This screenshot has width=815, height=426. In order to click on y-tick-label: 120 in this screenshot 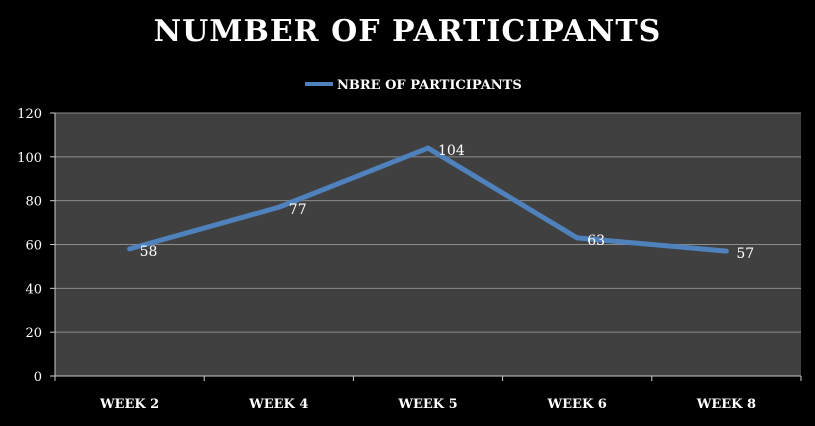, I will do `click(29, 114)`.